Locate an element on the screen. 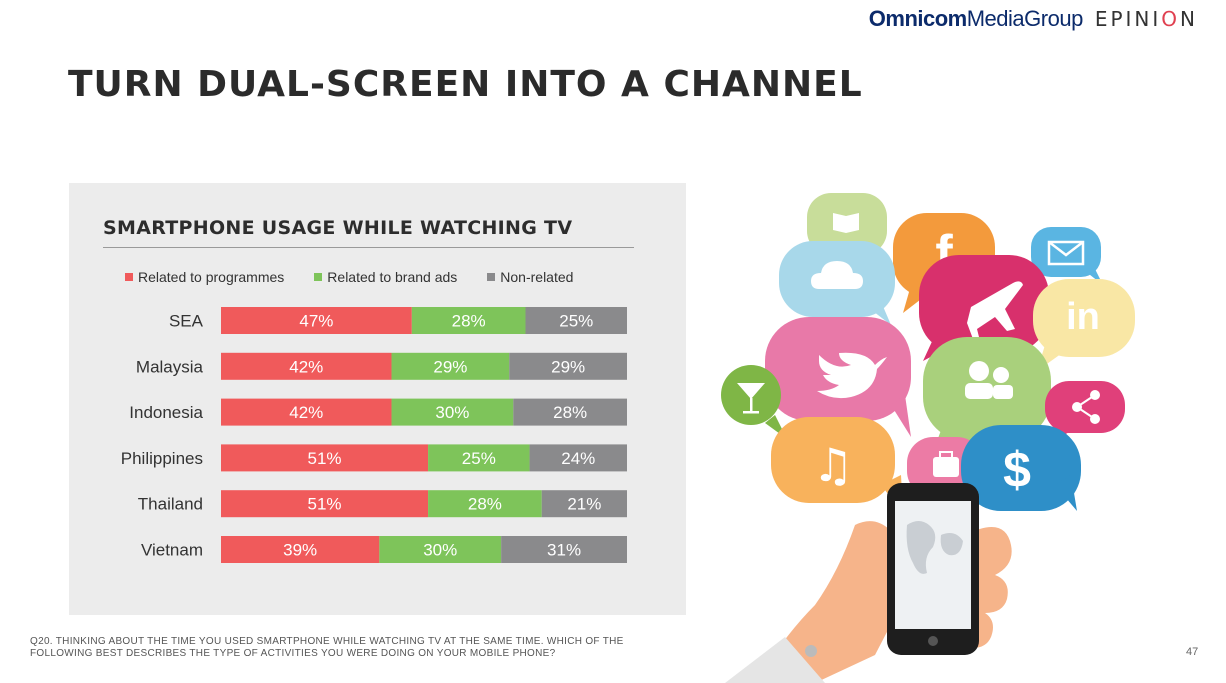  legend-label-programmes: Related to programmes is located at coordinates (211, 277).